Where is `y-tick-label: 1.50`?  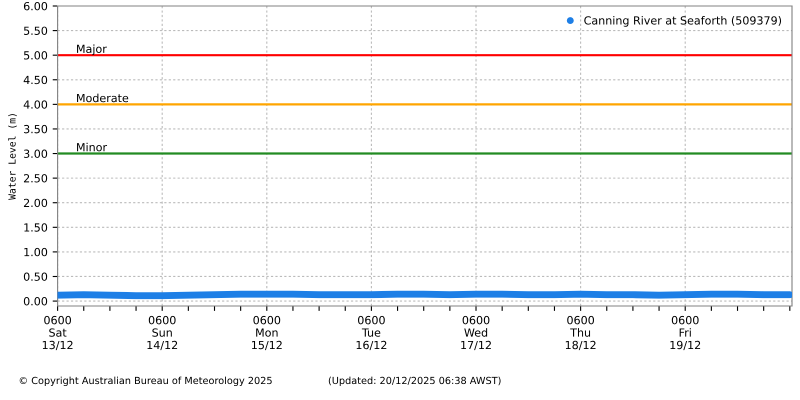
y-tick-label: 1.50 is located at coordinates (36, 227).